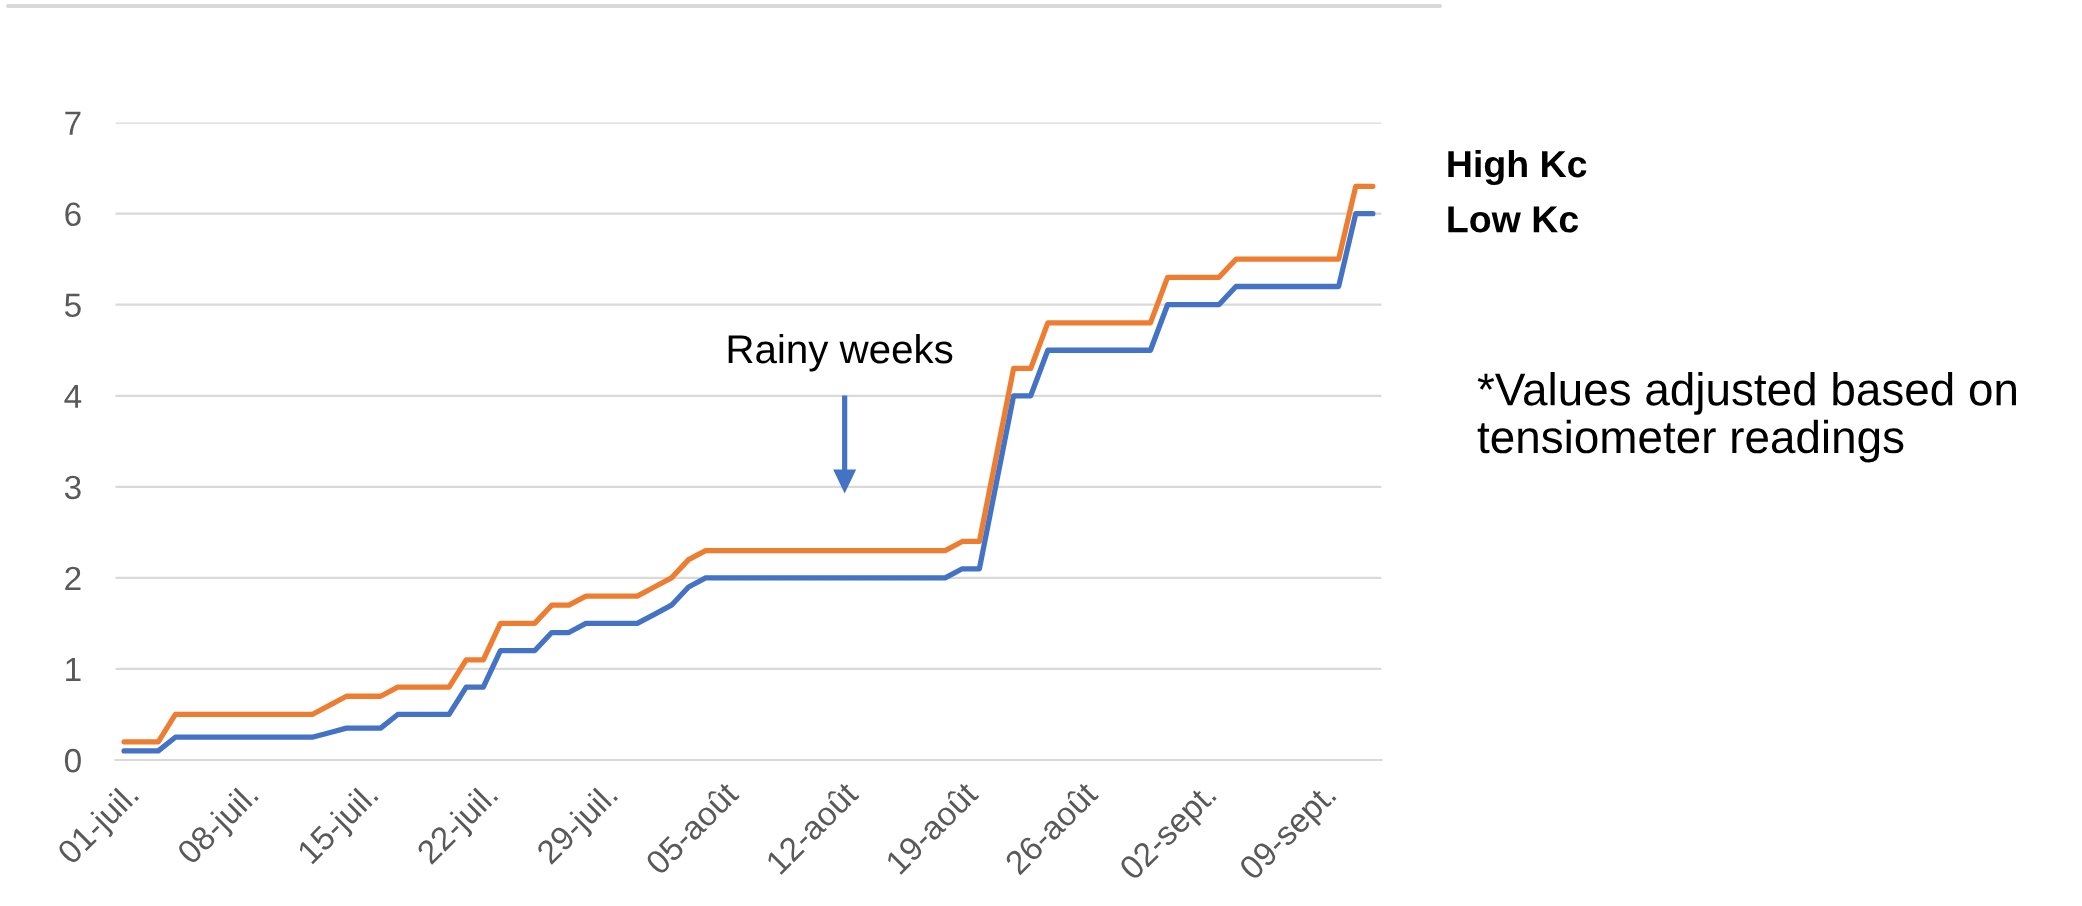 The width and height of the screenshot is (2082, 906). What do you see at coordinates (1746, 417) in the screenshot?
I see `text: *Values adjusted based on tensiometer readings` at bounding box center [1746, 417].